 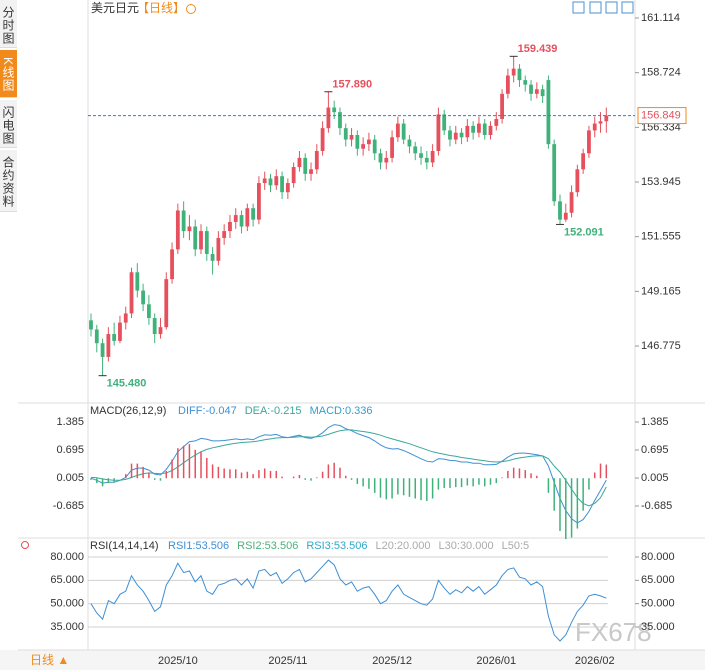 I want to click on y-tick-label: 156.334, so click(x=661, y=127).